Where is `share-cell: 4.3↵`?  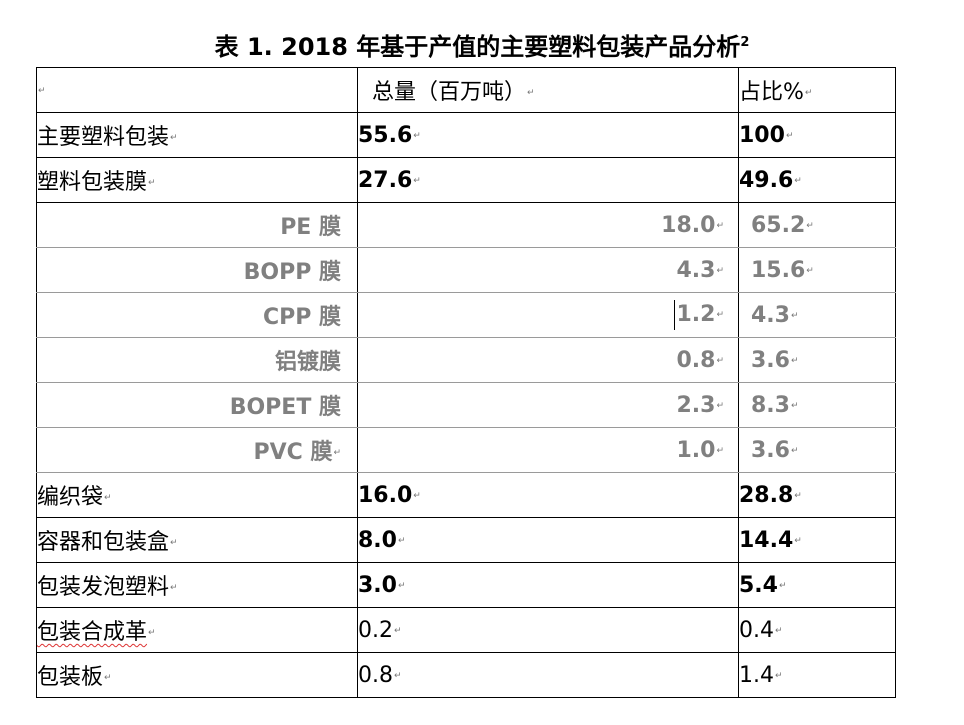
share-cell: 4.3↵ is located at coordinates (817, 315).